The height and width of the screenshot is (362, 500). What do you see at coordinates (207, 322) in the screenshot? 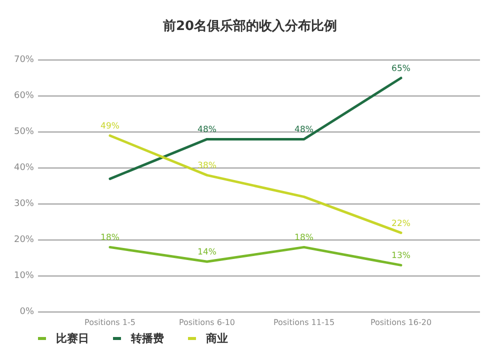
I see `x-tick-label: Positions 6-10` at bounding box center [207, 322].